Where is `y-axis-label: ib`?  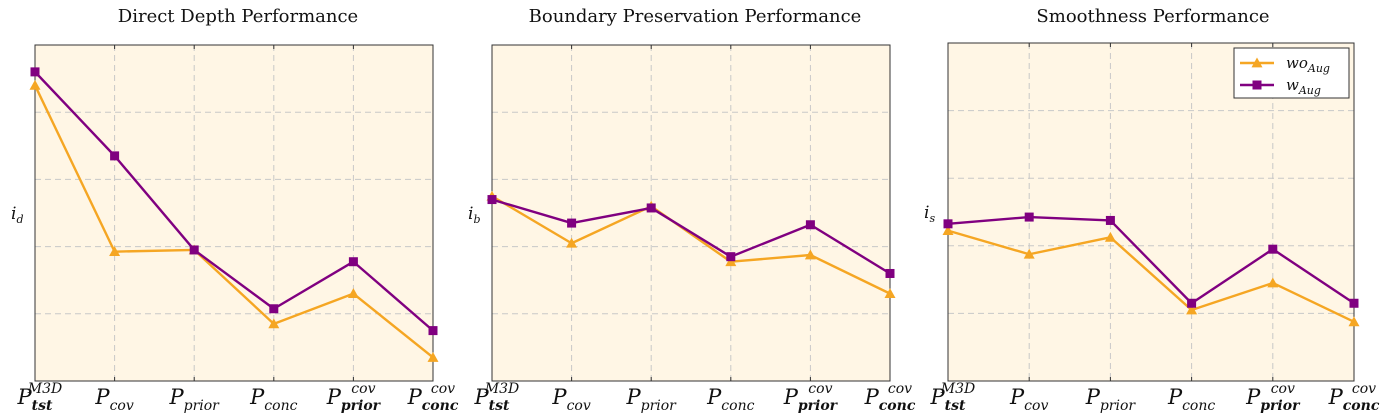 y-axis-label: ib is located at coordinates (474, 215).